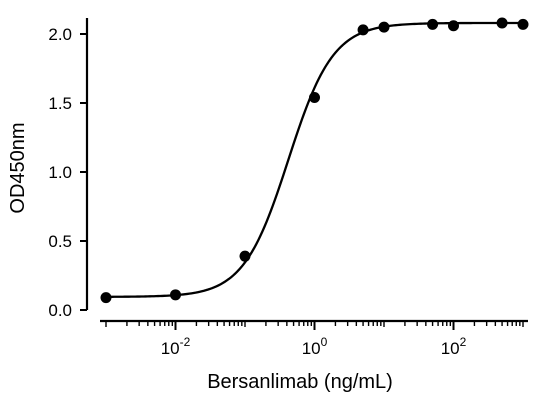 This screenshot has height=404, width=549. I want to click on y-axis-title: OD450nm, so click(18, 167).